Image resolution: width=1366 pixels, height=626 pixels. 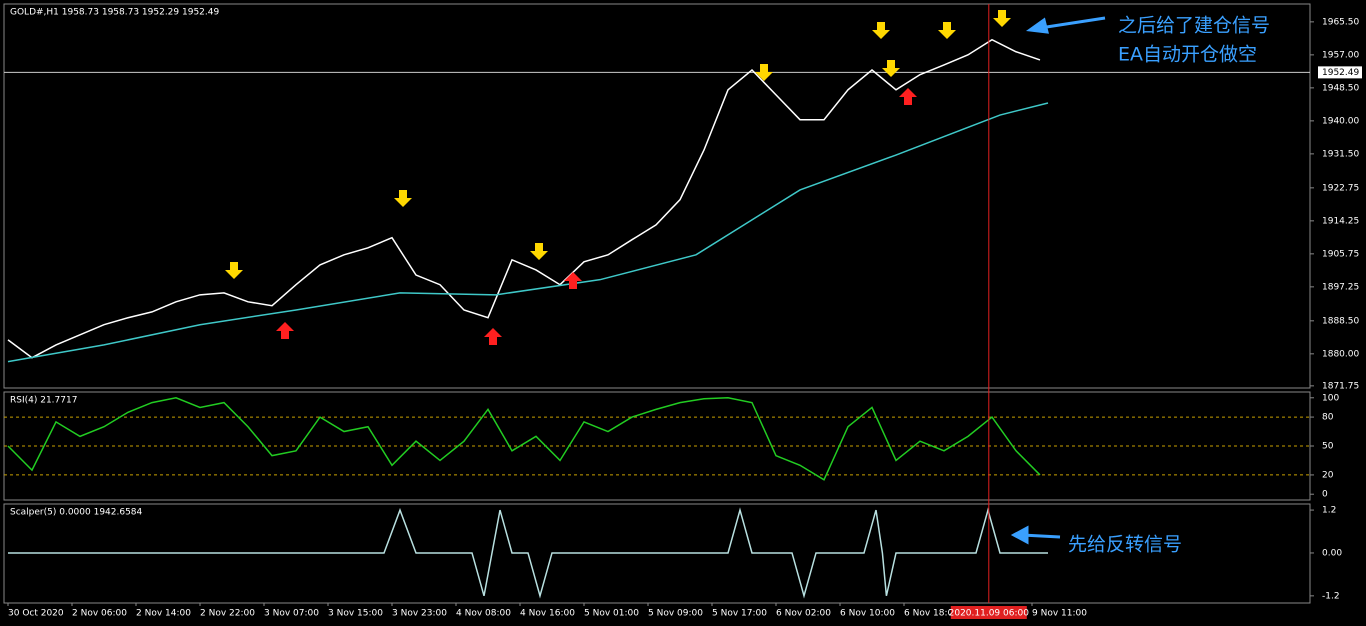 I want to click on y-tick-label: 1880.00, so click(x=1340, y=354).